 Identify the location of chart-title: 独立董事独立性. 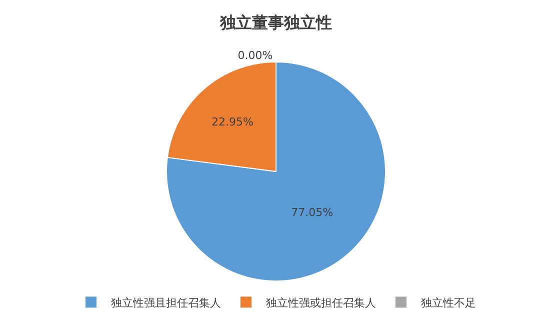
(275, 22).